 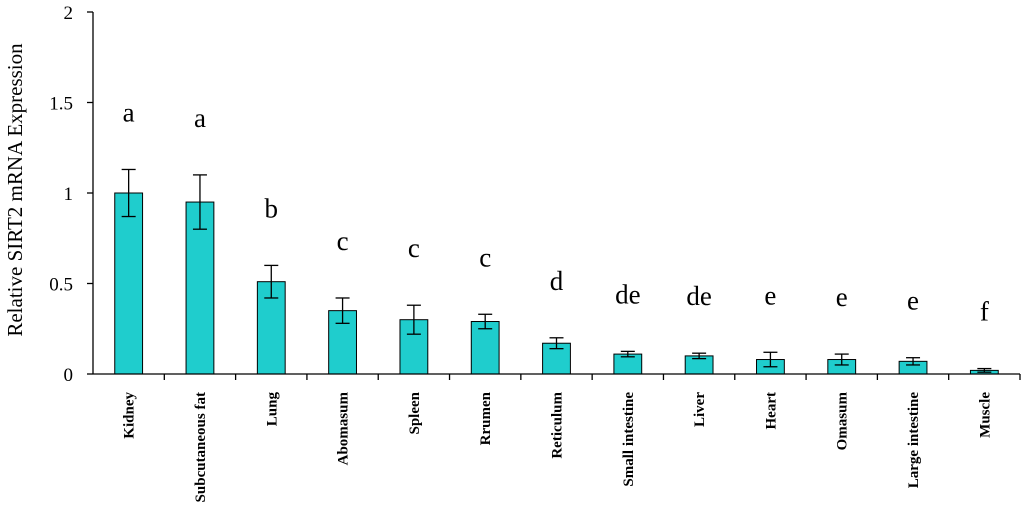 What do you see at coordinates (61, 104) in the screenshot?
I see `y-tick-label: 1.5` at bounding box center [61, 104].